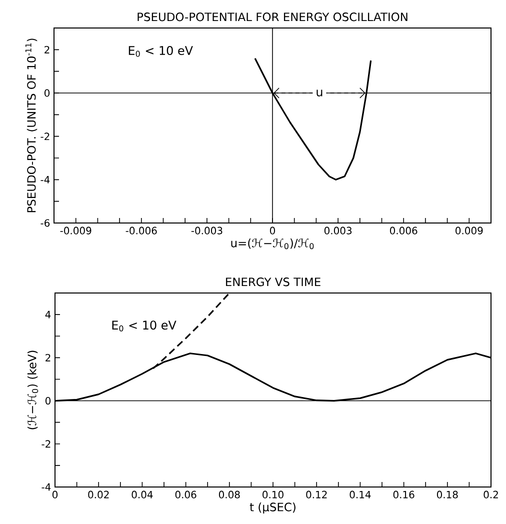 The height and width of the screenshot is (524, 506). What do you see at coordinates (45, 223) in the screenshot?
I see `y-tick-label: -6` at bounding box center [45, 223].